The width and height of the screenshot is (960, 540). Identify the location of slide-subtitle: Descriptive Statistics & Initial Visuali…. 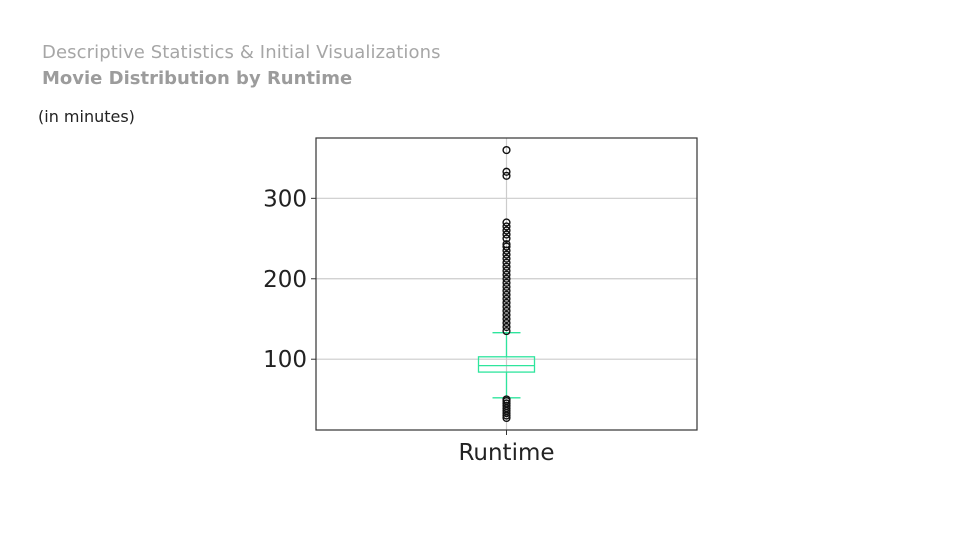
(241, 52).